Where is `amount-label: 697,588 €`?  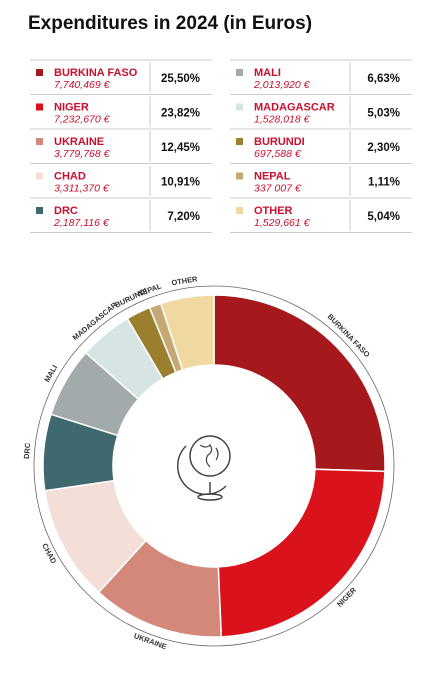
amount-label: 697,588 € is located at coordinates (278, 154).